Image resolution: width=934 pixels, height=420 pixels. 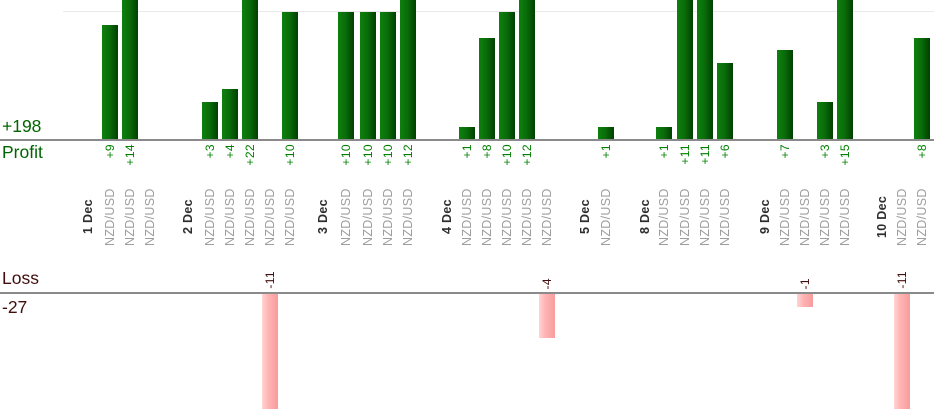 I want to click on date-label: 4 Dec, so click(x=447, y=217).